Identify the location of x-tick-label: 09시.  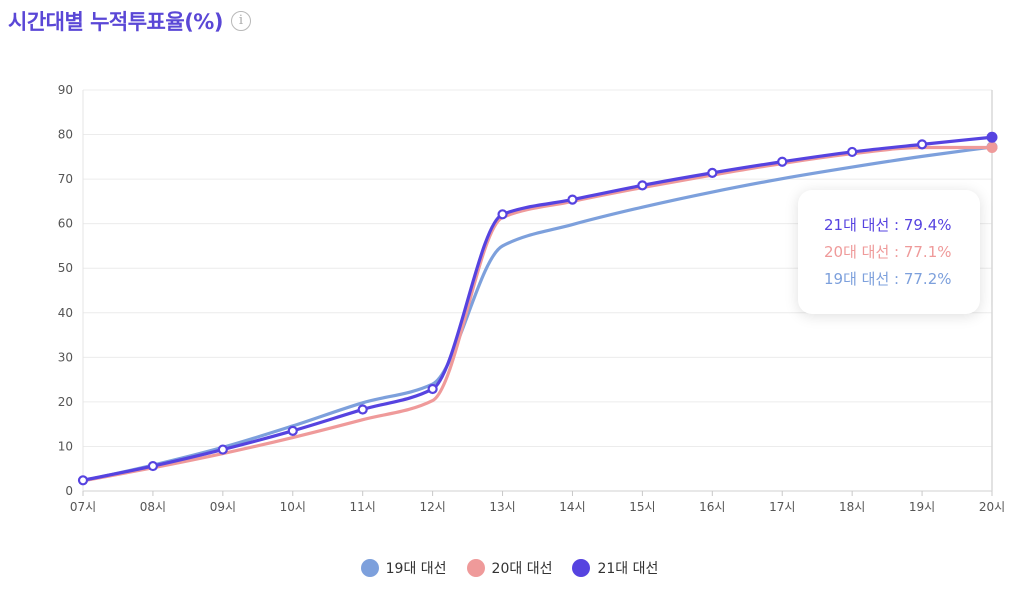
(223, 507).